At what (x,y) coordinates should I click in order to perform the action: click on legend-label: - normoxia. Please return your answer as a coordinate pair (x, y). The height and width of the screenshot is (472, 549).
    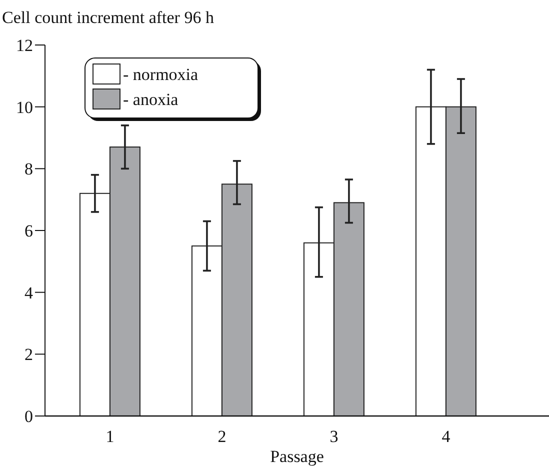
    Looking at the image, I should click on (161, 74).